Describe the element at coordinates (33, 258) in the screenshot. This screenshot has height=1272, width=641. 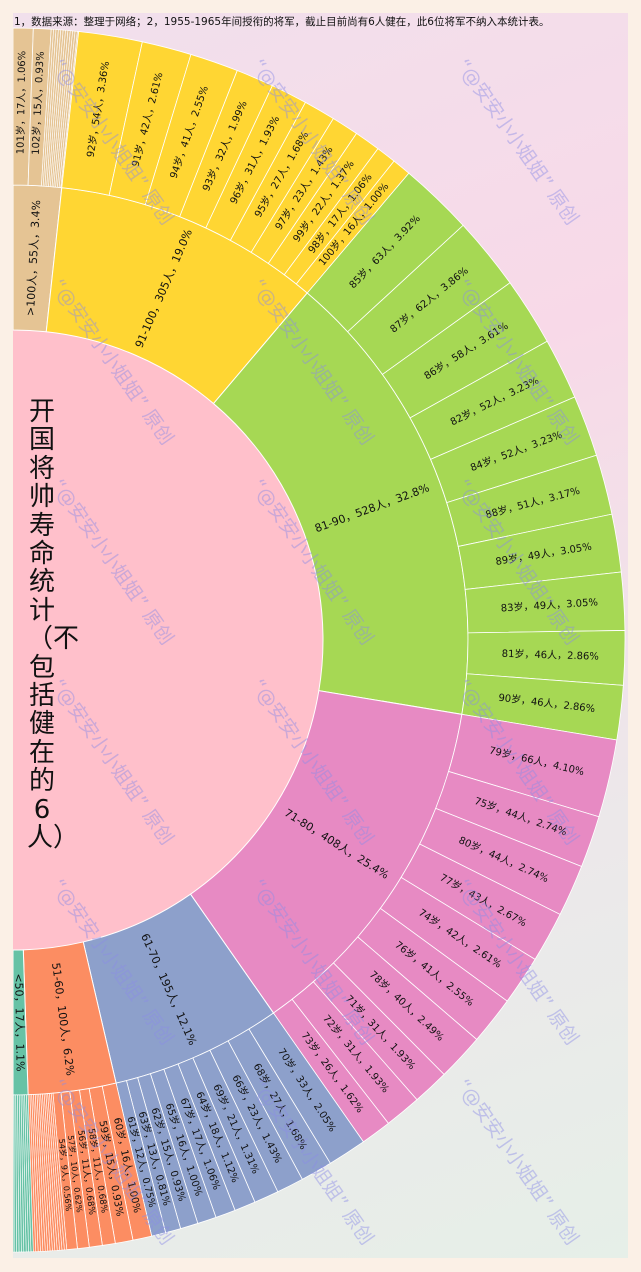
I see `group-label: >100人，55人，3.4%` at that location.